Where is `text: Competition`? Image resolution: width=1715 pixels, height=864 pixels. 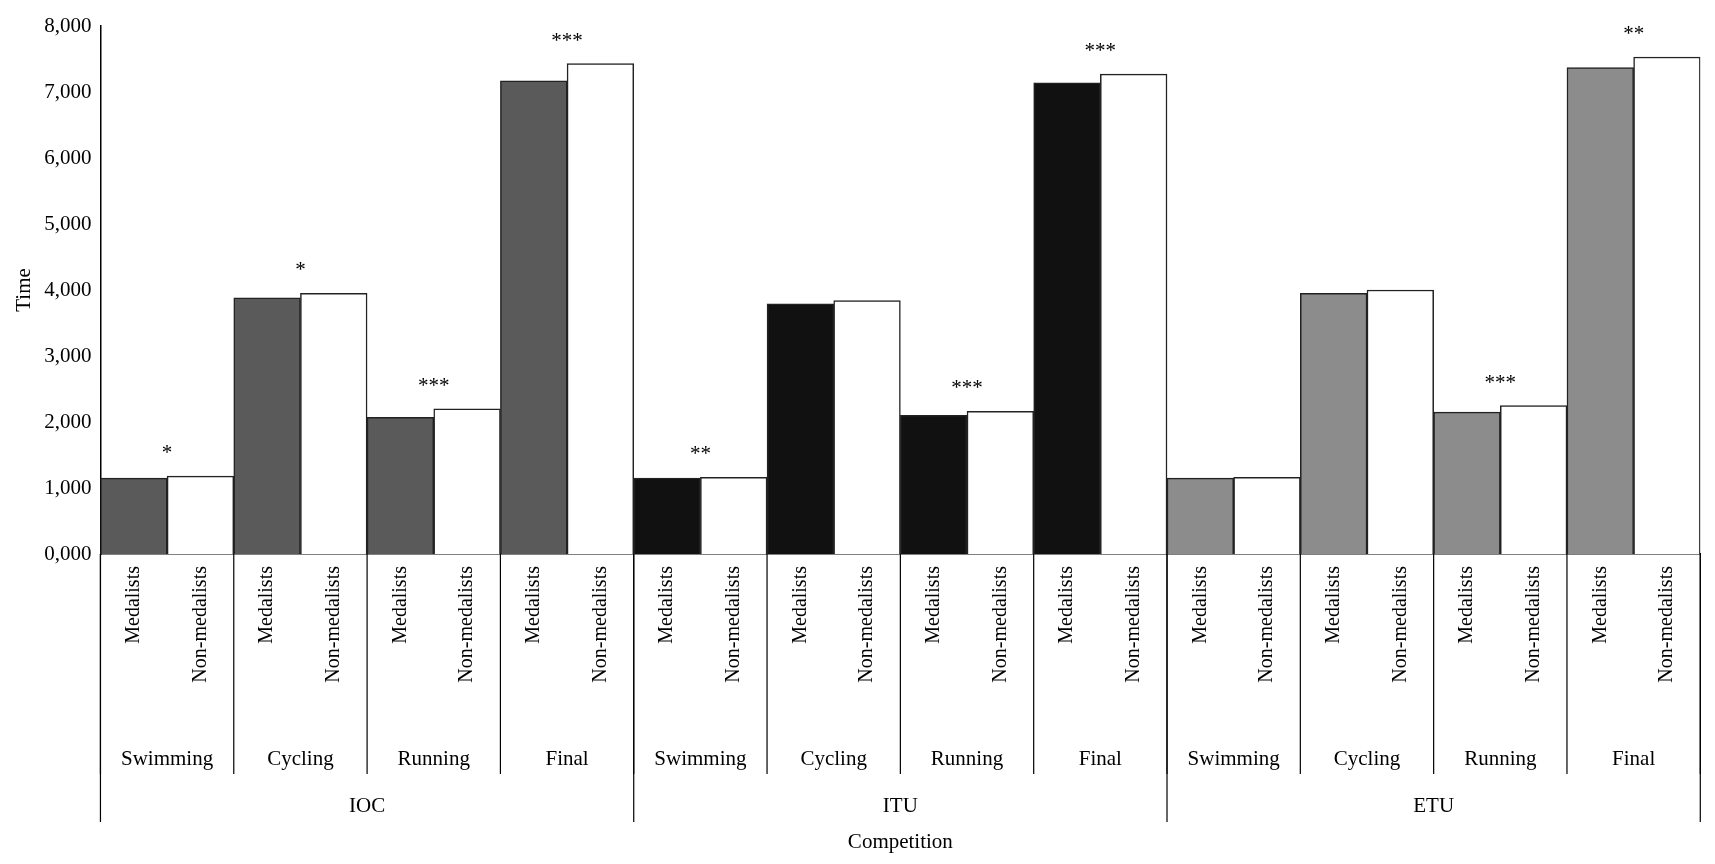 text: Competition is located at coordinates (900, 840).